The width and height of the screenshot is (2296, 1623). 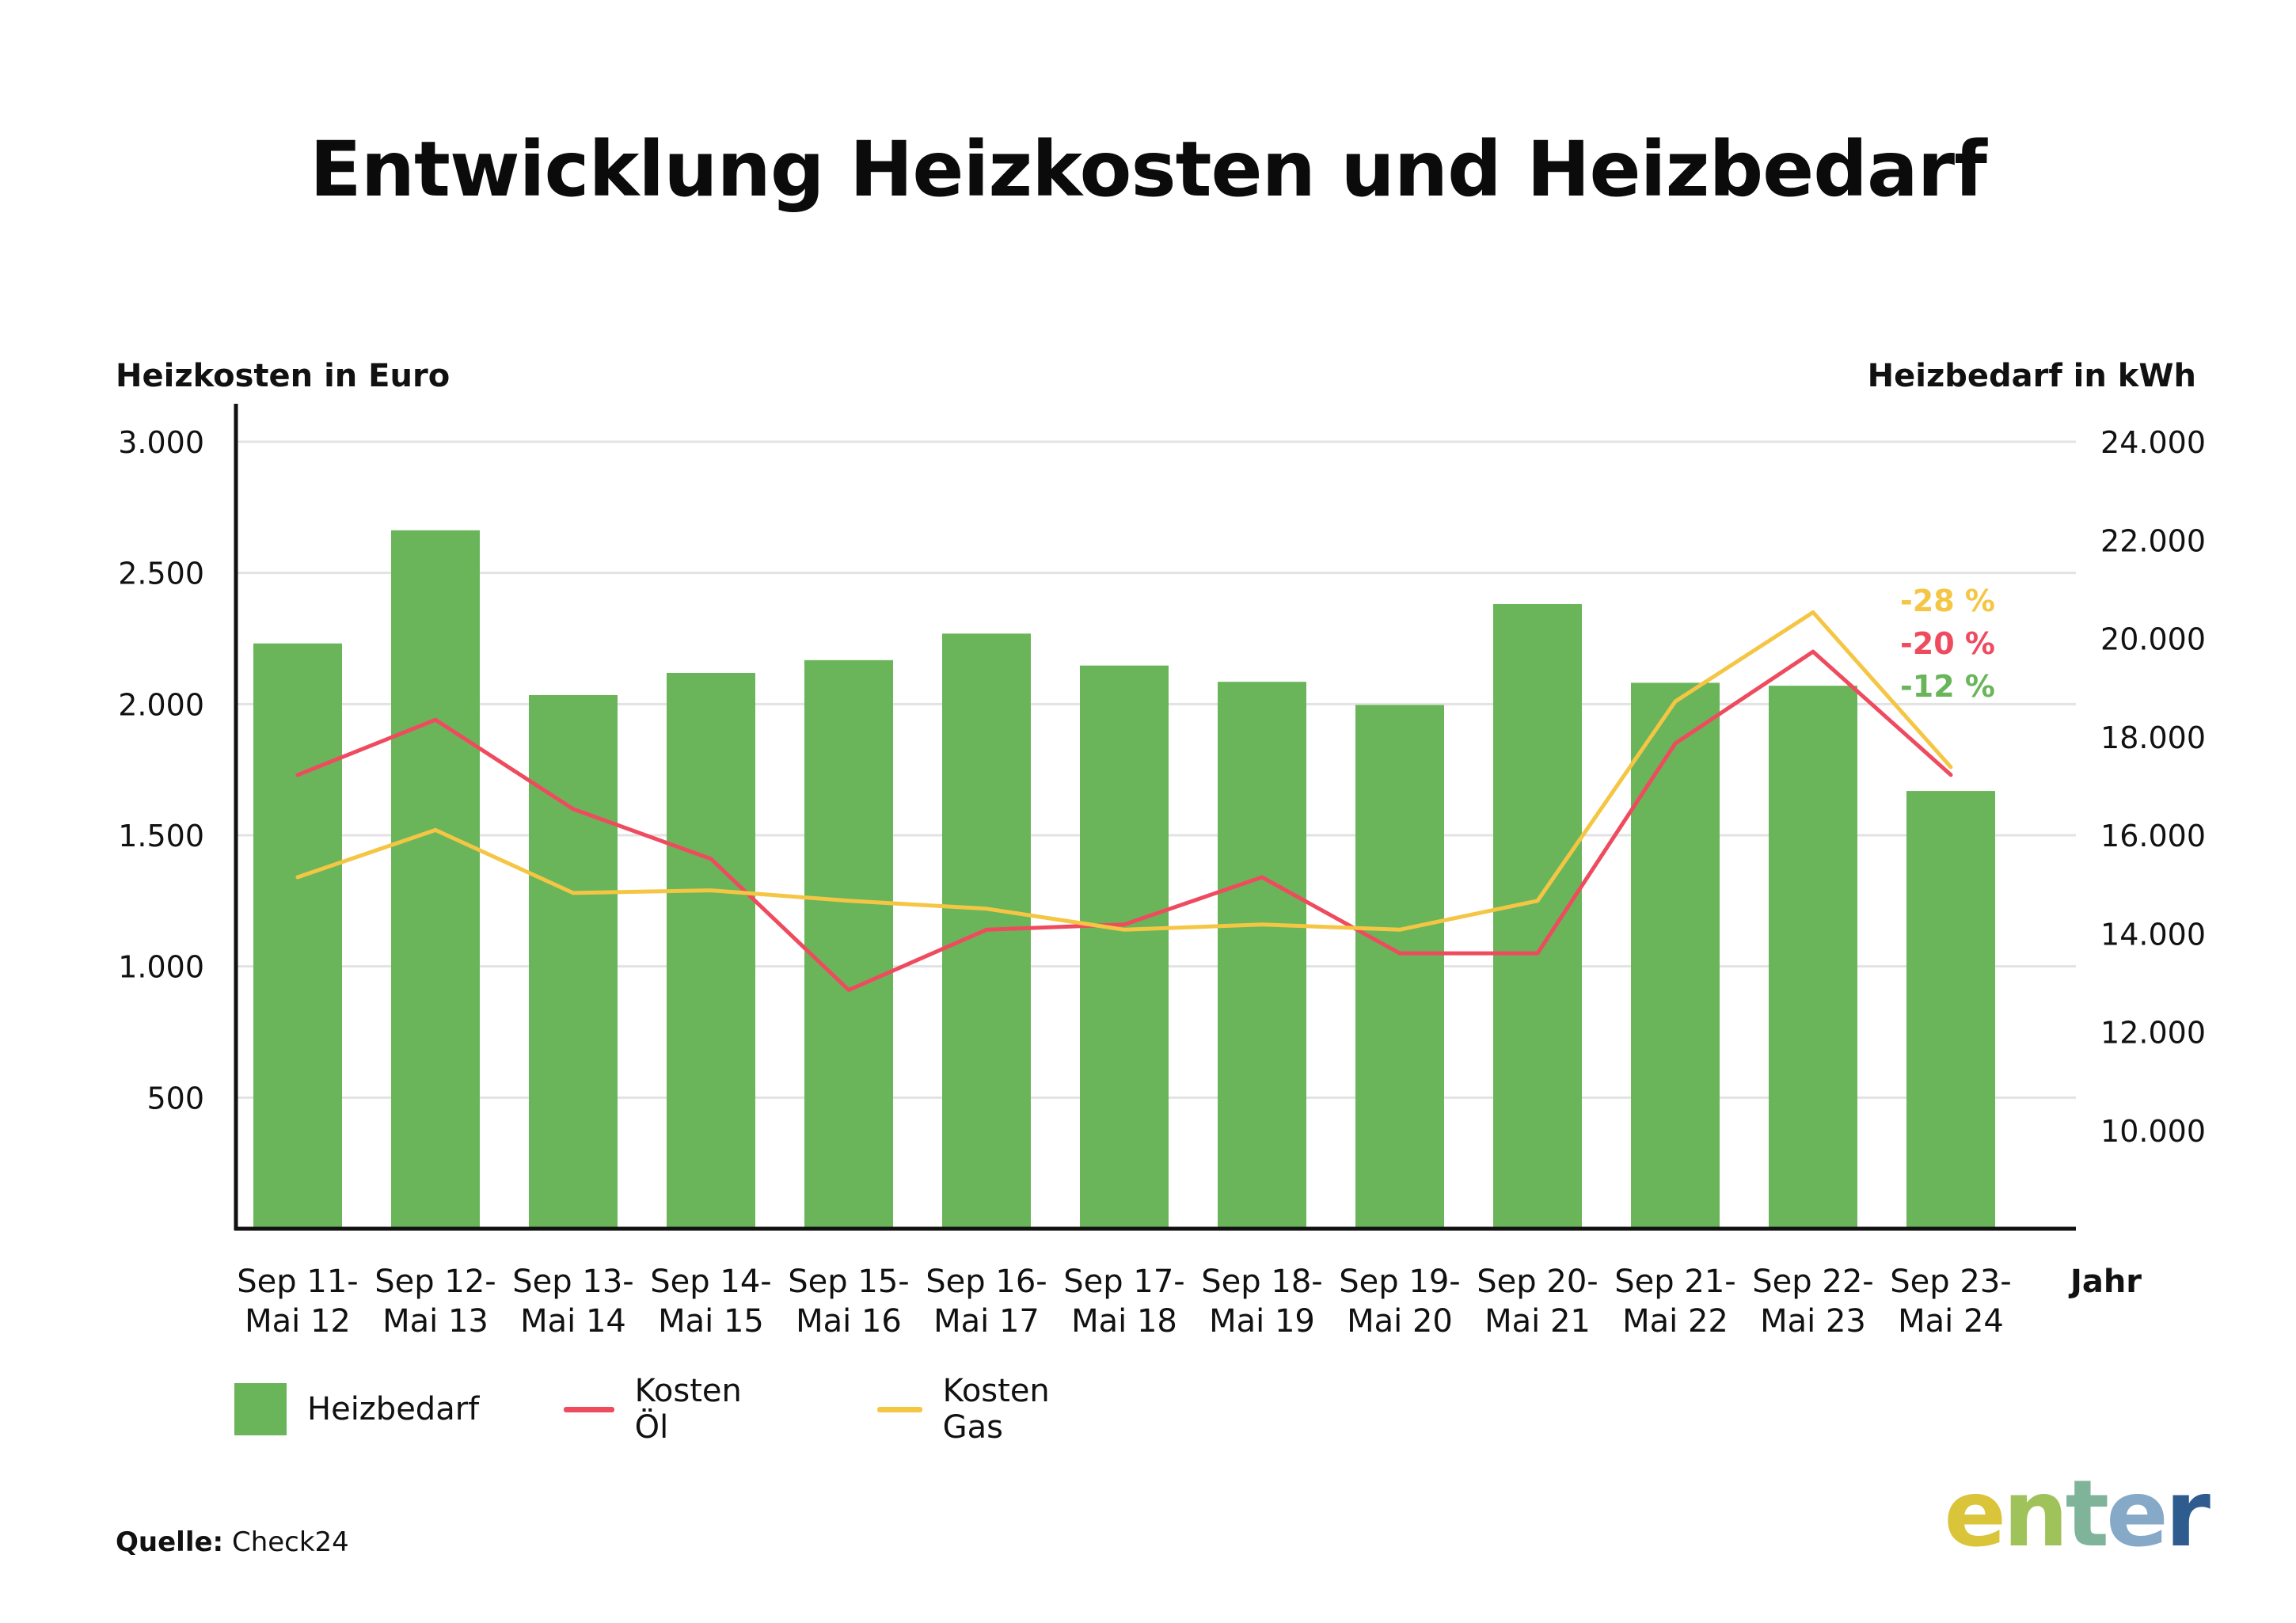 What do you see at coordinates (688, 1409) in the screenshot?
I see `legend-label-kosten-oel: Kosten Öl` at bounding box center [688, 1409].